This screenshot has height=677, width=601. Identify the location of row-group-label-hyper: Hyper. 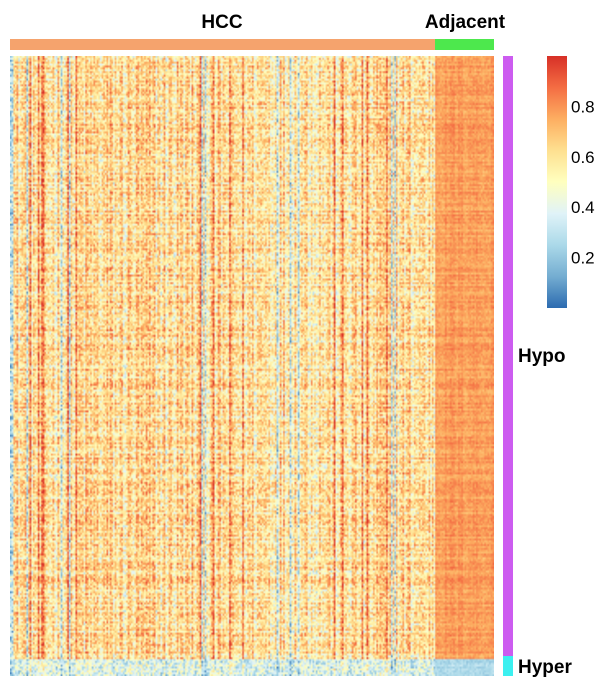
(545, 667).